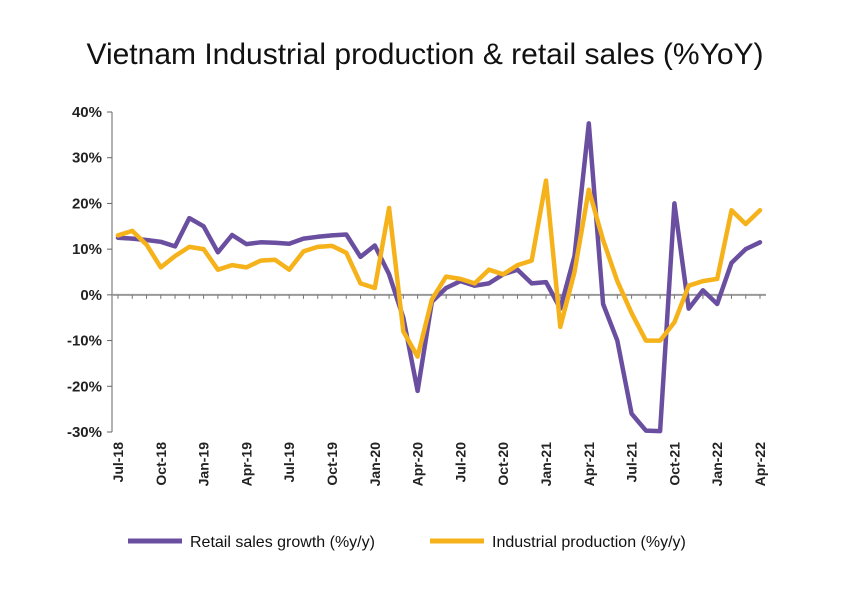 This screenshot has height=600, width=850. Describe the element at coordinates (760, 464) in the screenshot. I see `x-tick-label: Apr-22` at that location.